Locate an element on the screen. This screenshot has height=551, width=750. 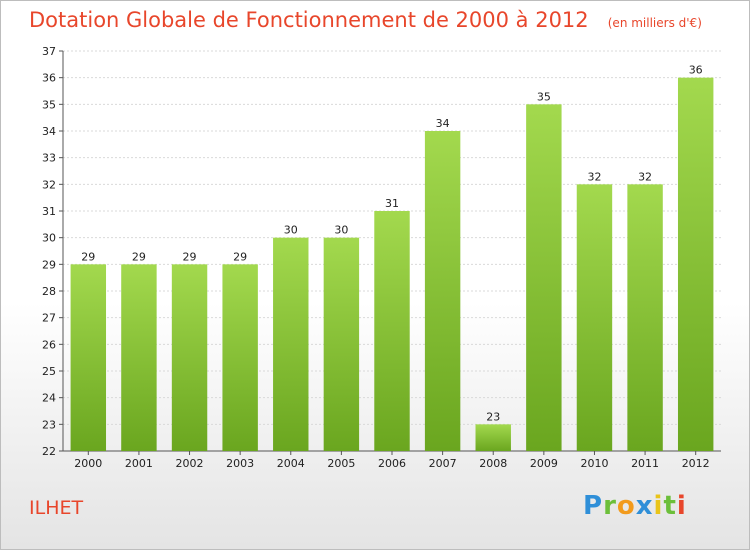
value-label-2001: 29 is located at coordinates (139, 256).